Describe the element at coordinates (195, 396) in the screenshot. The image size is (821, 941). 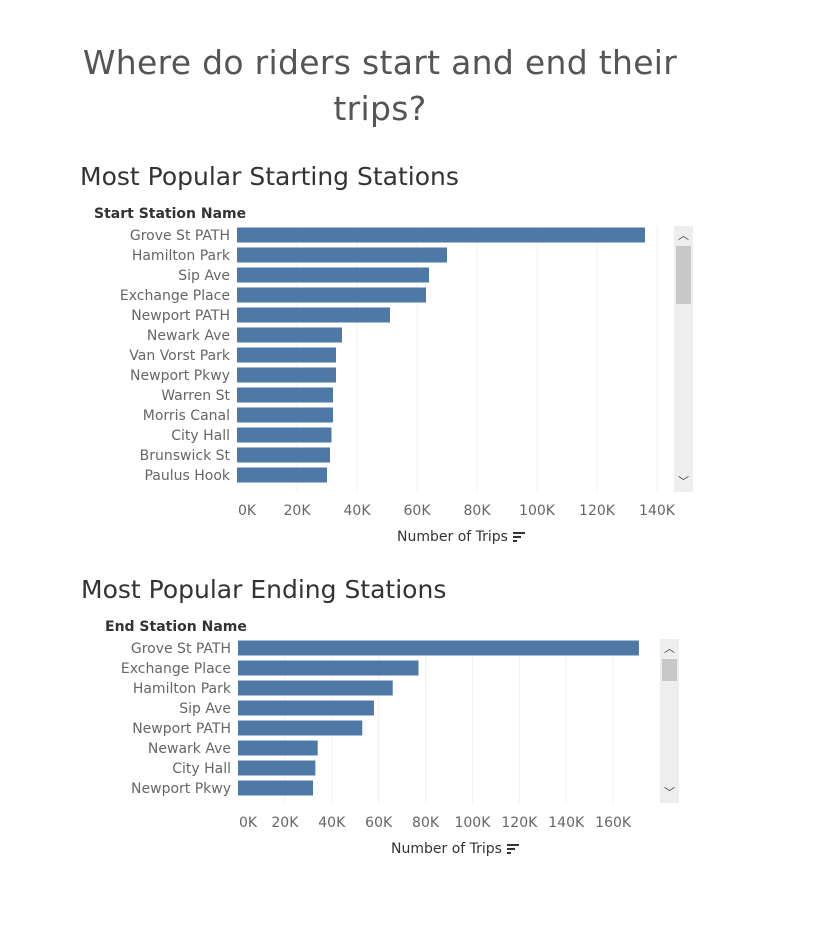
I see `start-category-label: Warren St` at that location.